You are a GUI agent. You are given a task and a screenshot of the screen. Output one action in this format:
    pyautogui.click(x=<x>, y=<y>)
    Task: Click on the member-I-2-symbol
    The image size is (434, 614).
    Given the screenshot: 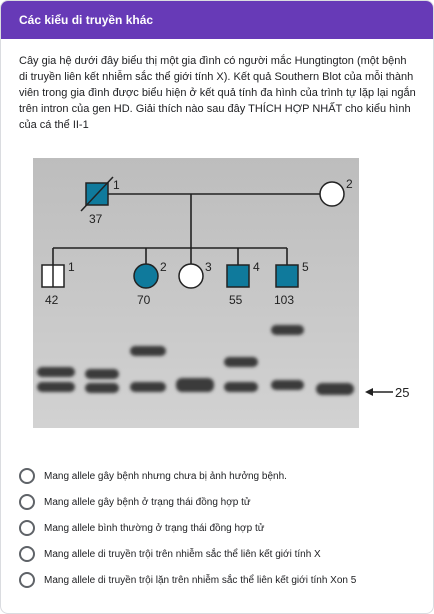 What is the action you would take?
    pyautogui.click(x=332, y=194)
    